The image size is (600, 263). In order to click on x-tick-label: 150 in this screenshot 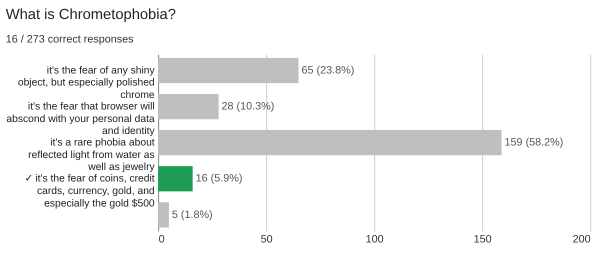, I will do `click(483, 239)`.